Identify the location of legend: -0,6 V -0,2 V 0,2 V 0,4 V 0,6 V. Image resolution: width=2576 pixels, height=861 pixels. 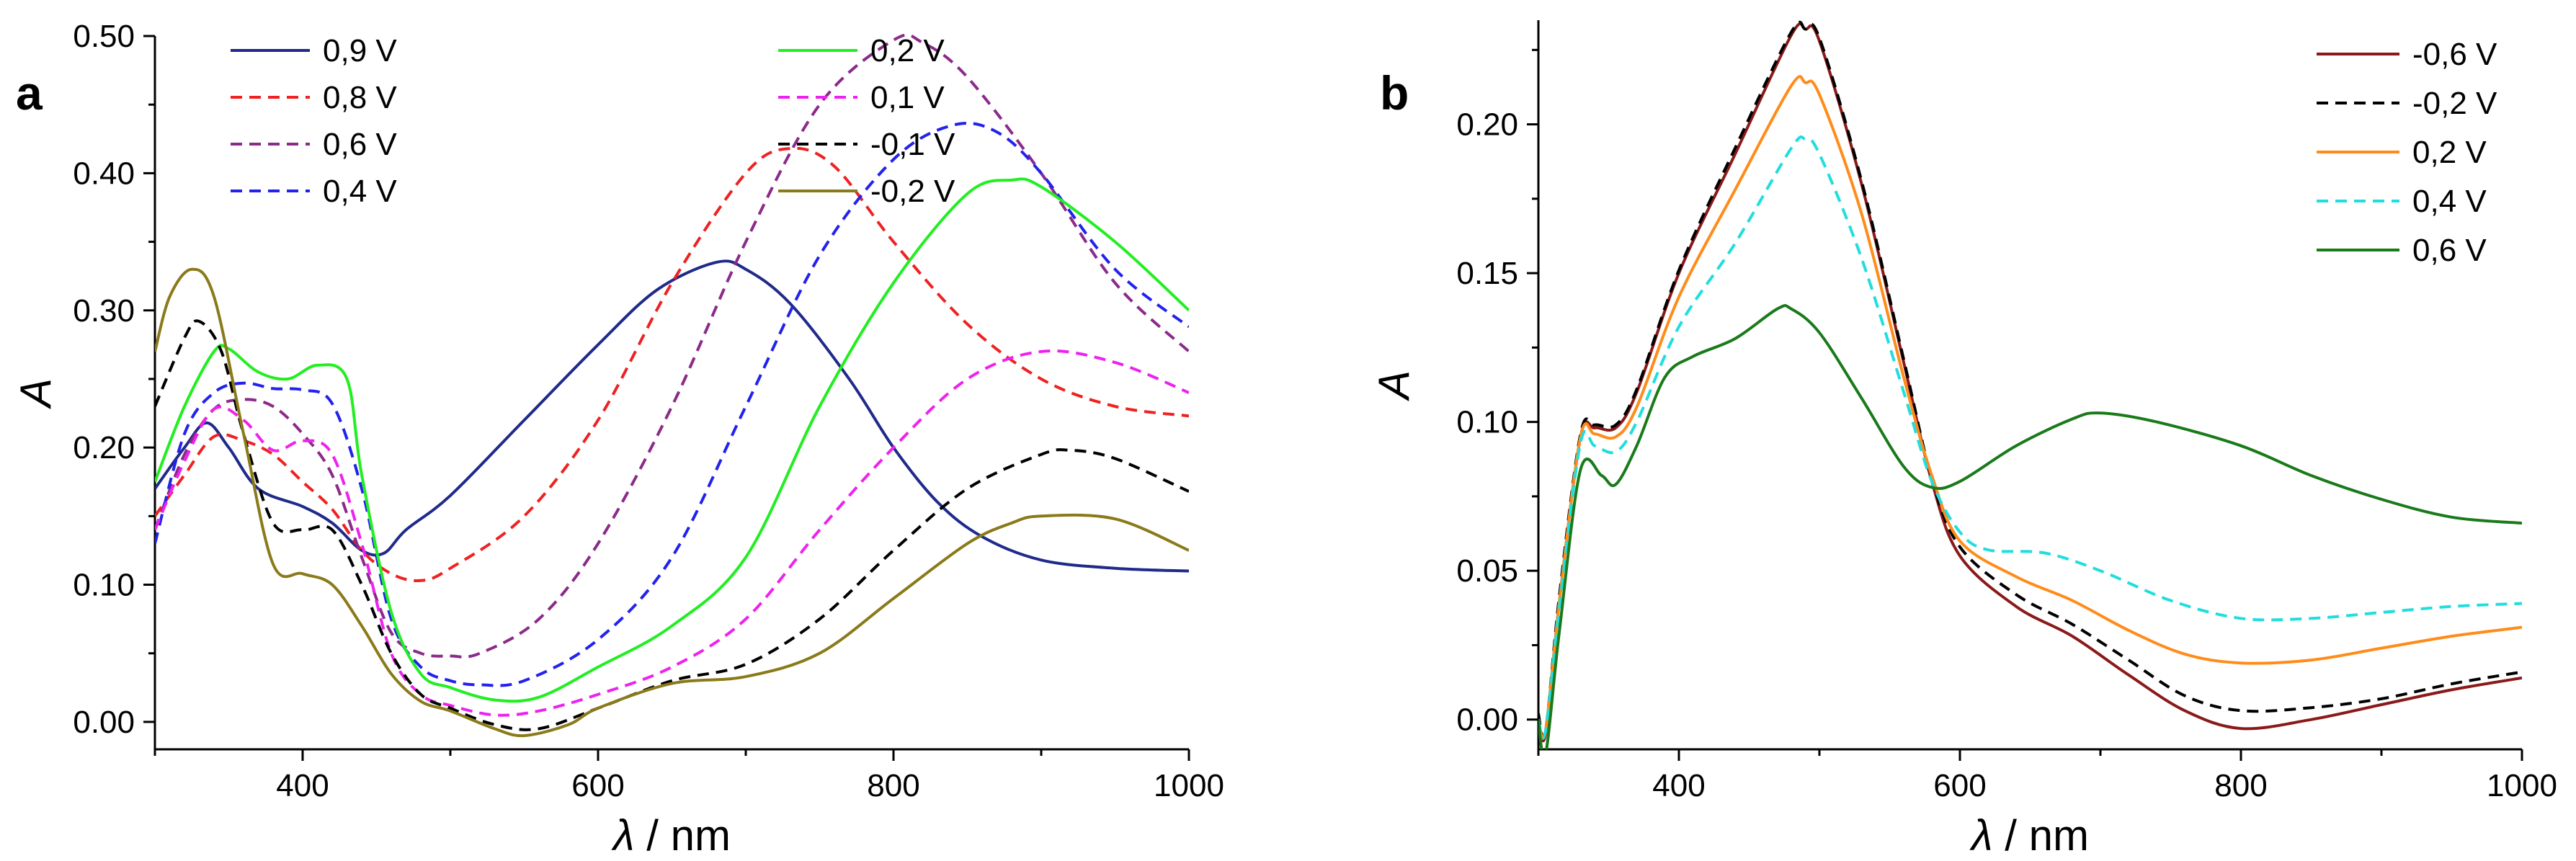
(2407, 152).